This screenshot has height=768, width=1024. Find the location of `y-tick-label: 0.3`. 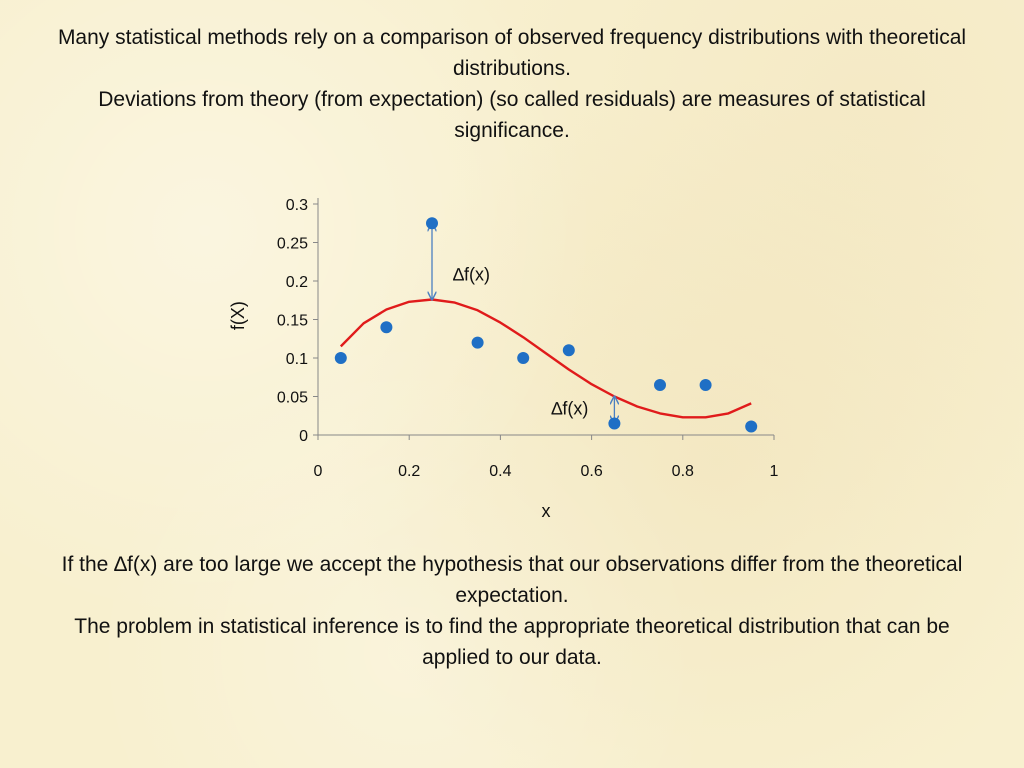

y-tick-label: 0.3 is located at coordinates (297, 205).